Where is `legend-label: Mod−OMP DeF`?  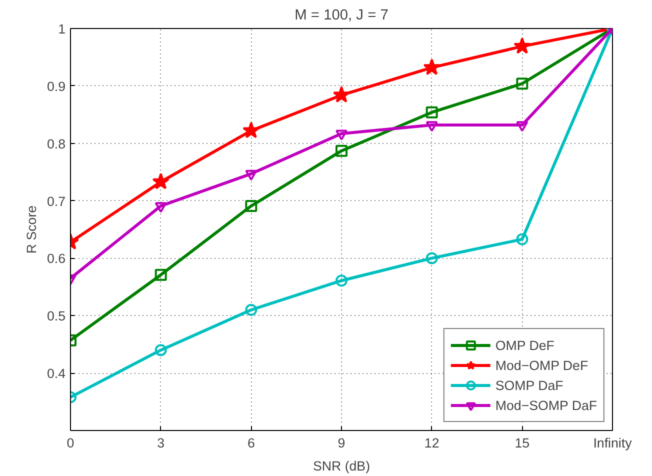
legend-label: Mod−OMP DeF is located at coordinates (541, 365).